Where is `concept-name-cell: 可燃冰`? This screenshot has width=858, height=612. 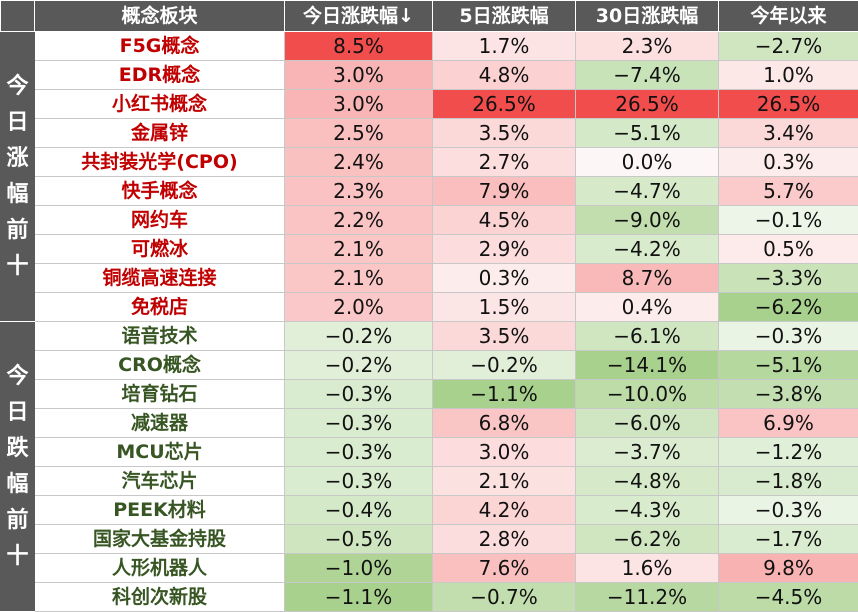 concept-name-cell: 可燃冰 is located at coordinates (160, 249).